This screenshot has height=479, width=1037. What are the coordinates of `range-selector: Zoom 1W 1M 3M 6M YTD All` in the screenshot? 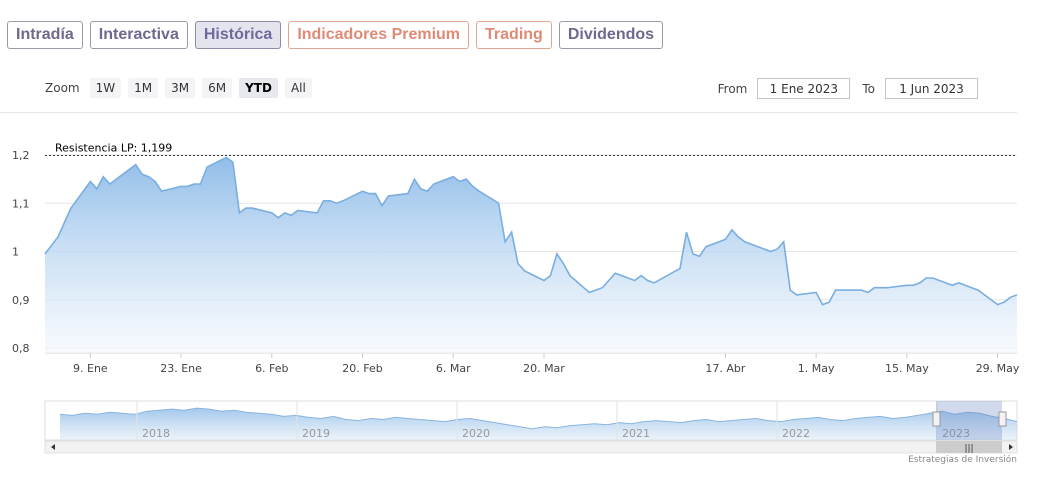 It's located at (178, 88).